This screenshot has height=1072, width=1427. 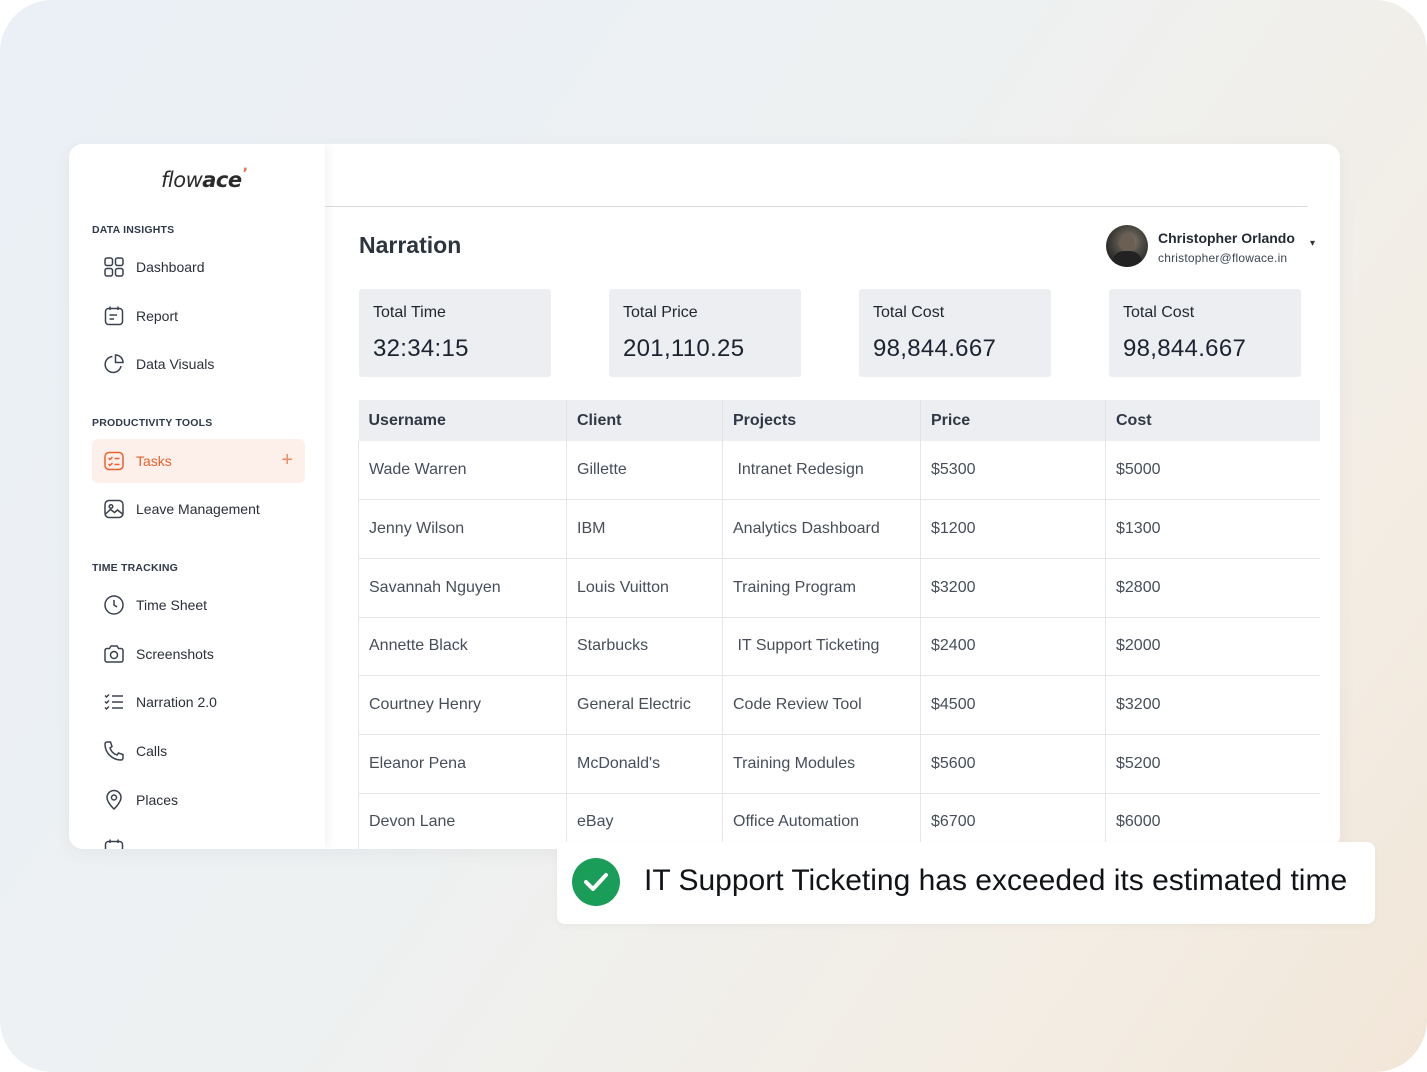 What do you see at coordinates (462, 529) in the screenshot?
I see `cell-username: Jenny Wilson` at bounding box center [462, 529].